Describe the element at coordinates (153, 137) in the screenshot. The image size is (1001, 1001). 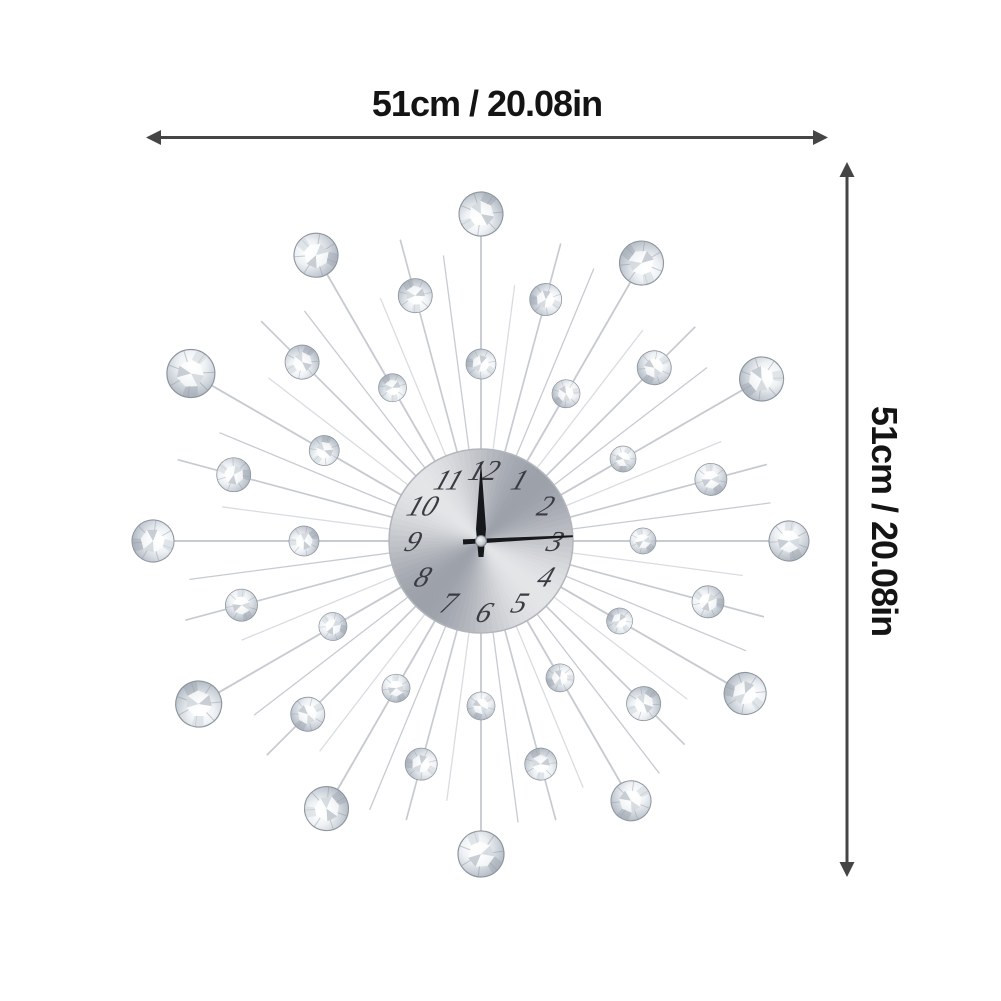
I see `width-arrowhead-left` at that location.